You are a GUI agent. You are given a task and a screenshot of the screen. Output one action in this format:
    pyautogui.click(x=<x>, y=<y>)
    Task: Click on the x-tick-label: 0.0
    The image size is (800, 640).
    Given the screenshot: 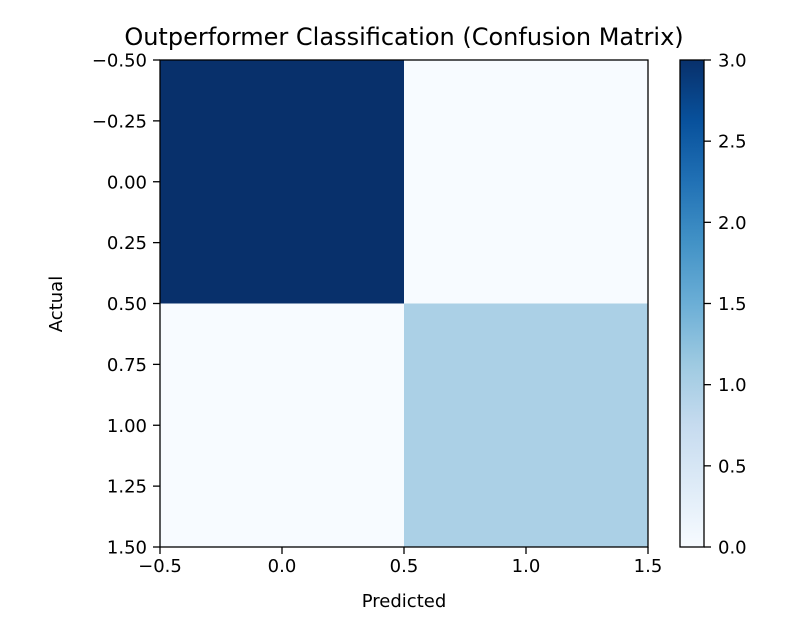 What is the action you would take?
    pyautogui.click(x=282, y=566)
    